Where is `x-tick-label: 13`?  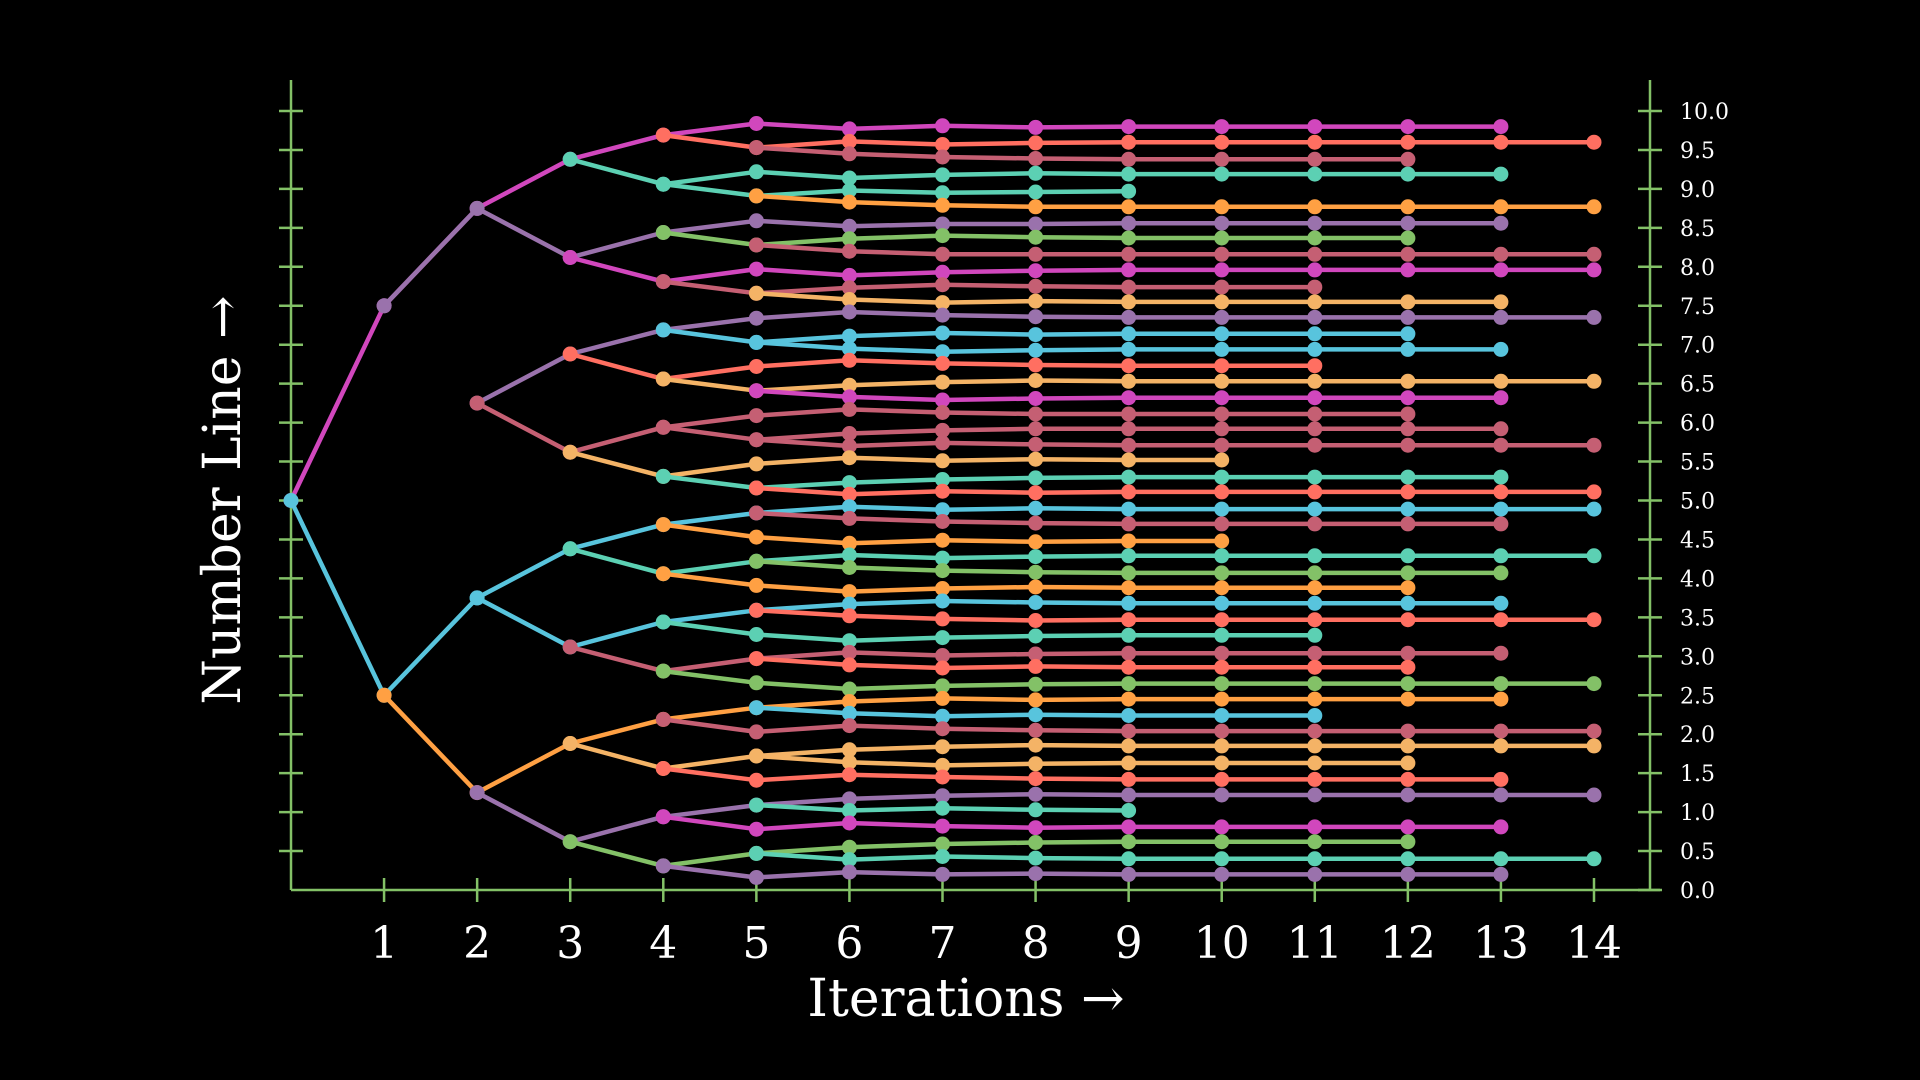 x-tick-label: 13 is located at coordinates (1501, 943).